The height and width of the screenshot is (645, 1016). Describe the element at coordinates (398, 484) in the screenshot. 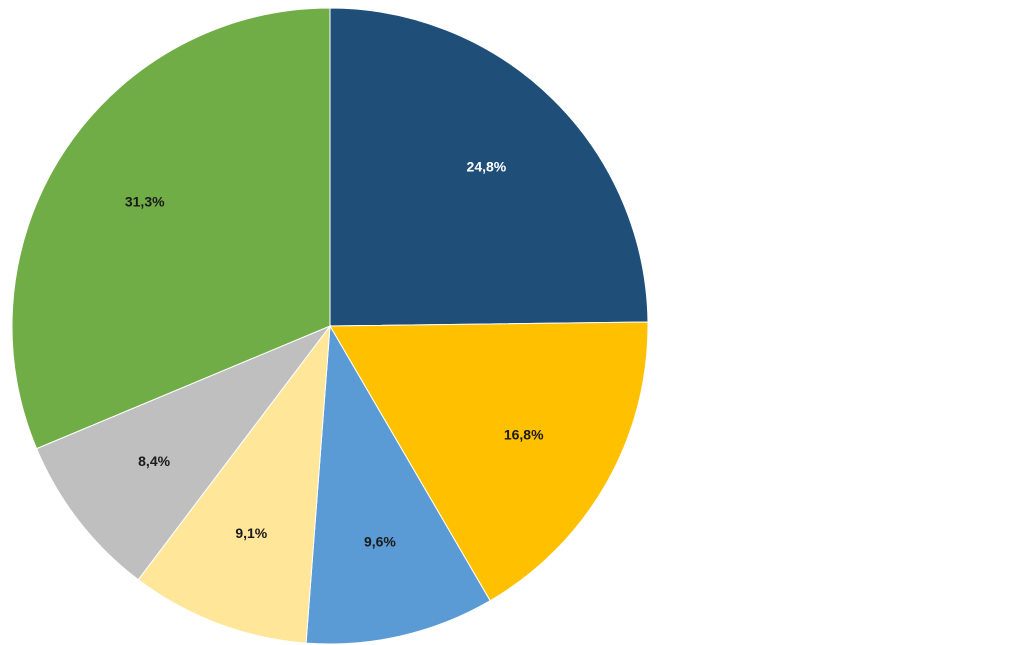

I see `pie-slice-budownictwo` at that location.